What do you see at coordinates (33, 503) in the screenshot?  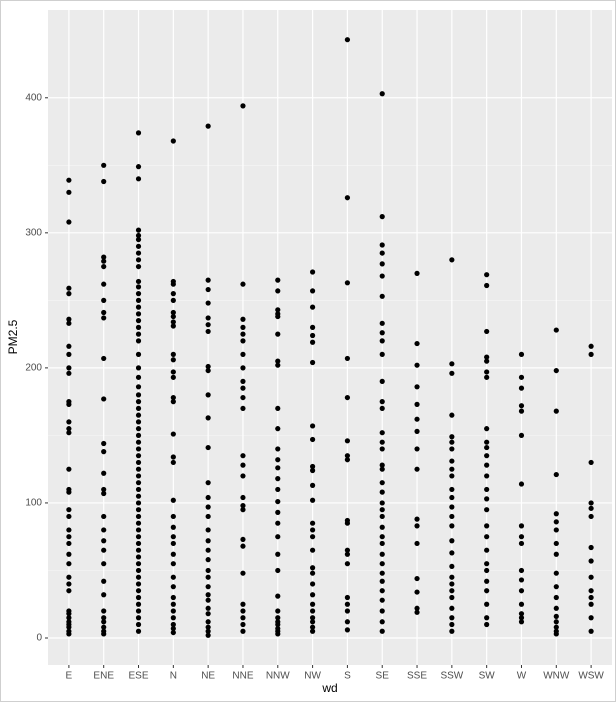 I see `y-tick-label: 100` at bounding box center [33, 503].